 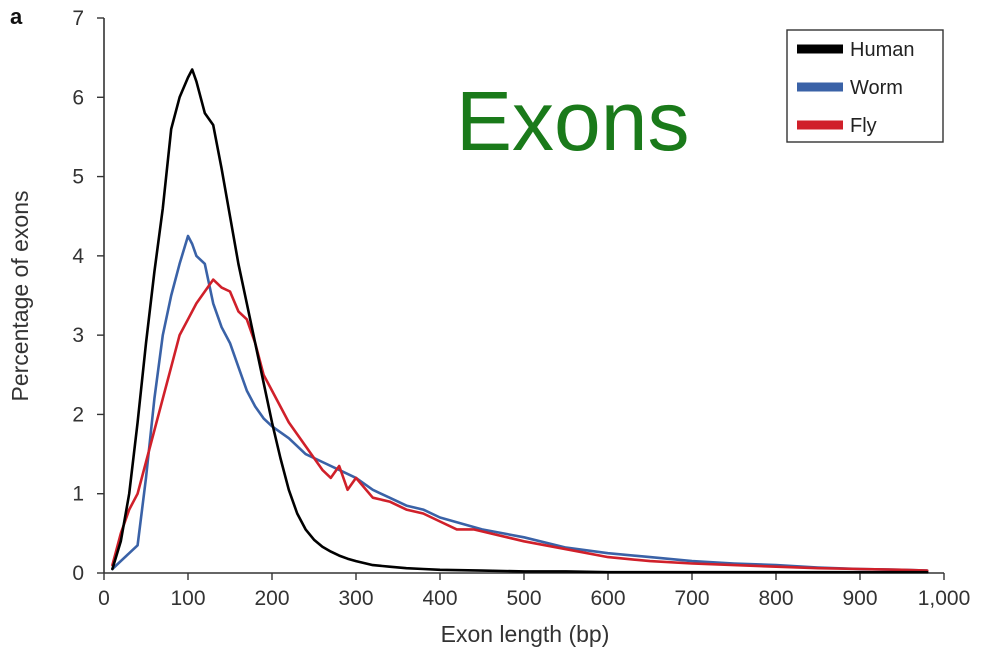 I want to click on y-axis-title: Percentage of exons, so click(x=20, y=296).